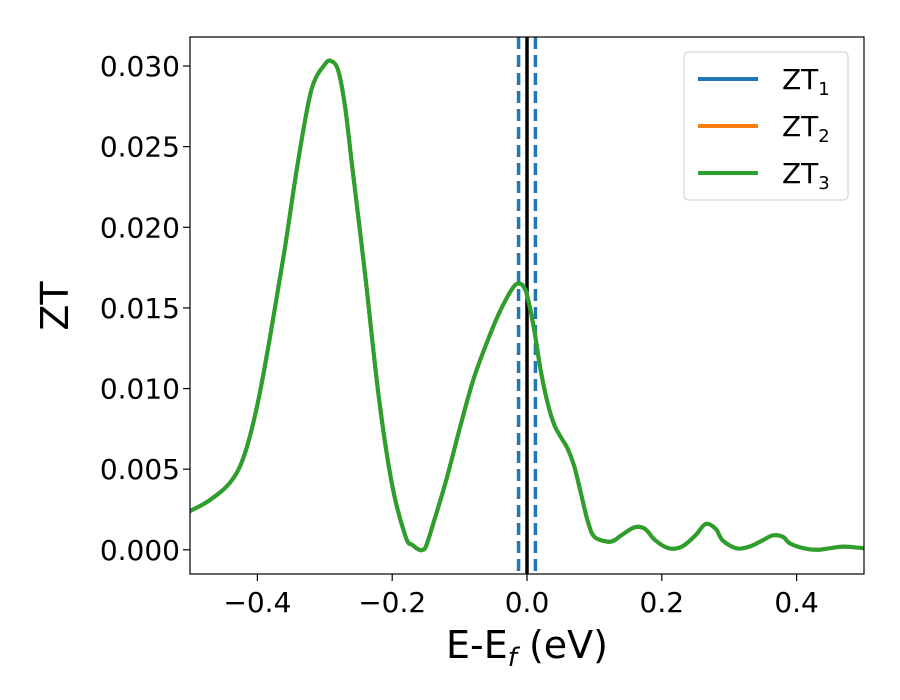  Describe the element at coordinates (806, 175) in the screenshot. I see `legend-label-zt3: ZT3` at that location.